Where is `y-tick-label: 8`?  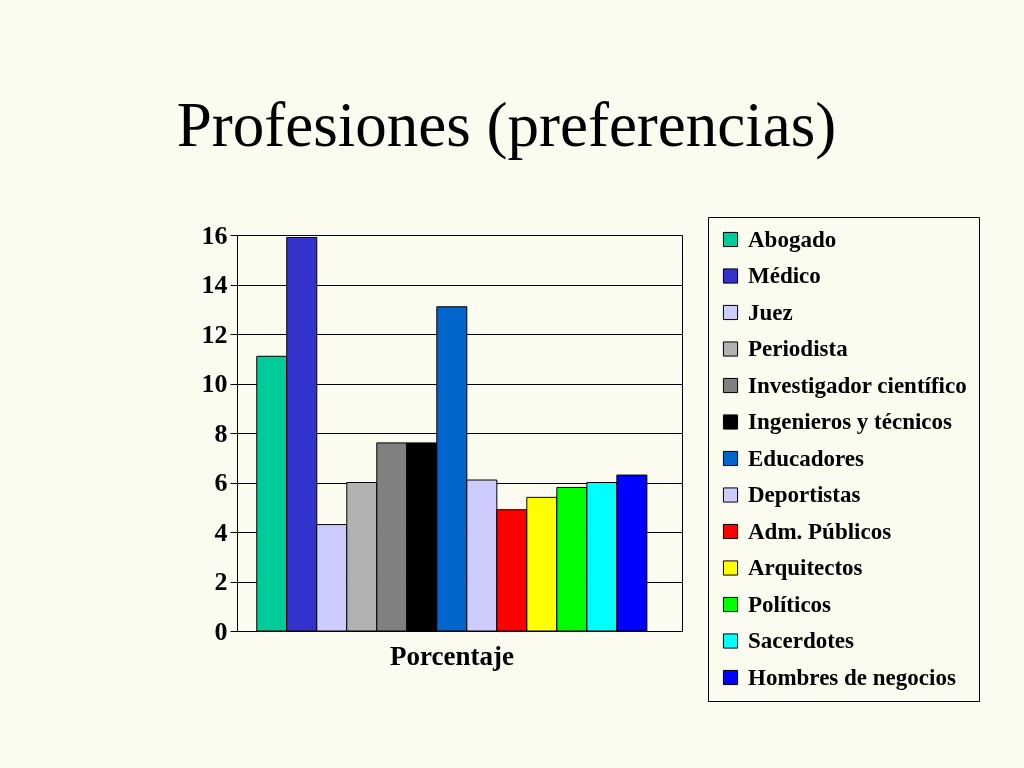 y-tick-label: 8 is located at coordinates (221, 433).